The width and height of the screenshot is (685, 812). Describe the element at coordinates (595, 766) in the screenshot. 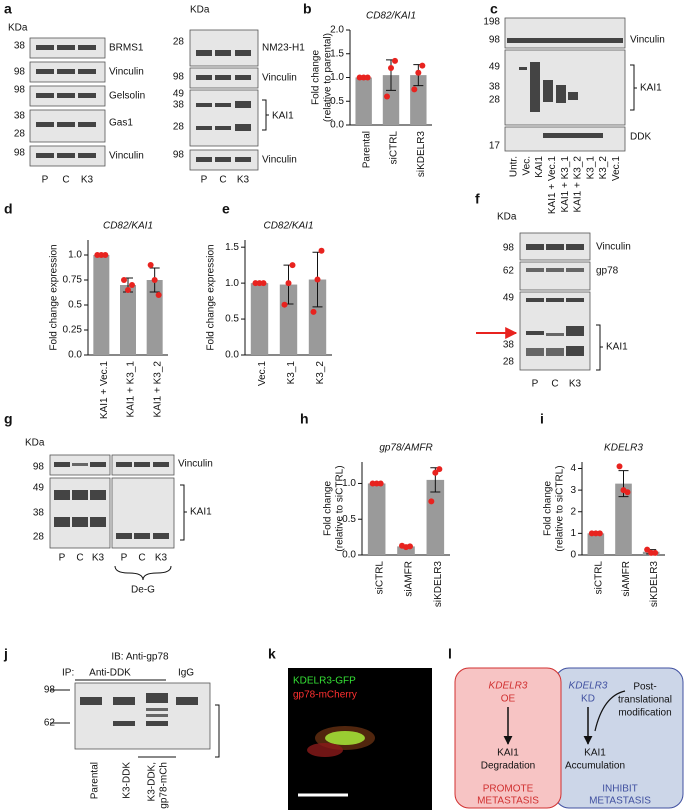

I see `node: Accumulation` at that location.